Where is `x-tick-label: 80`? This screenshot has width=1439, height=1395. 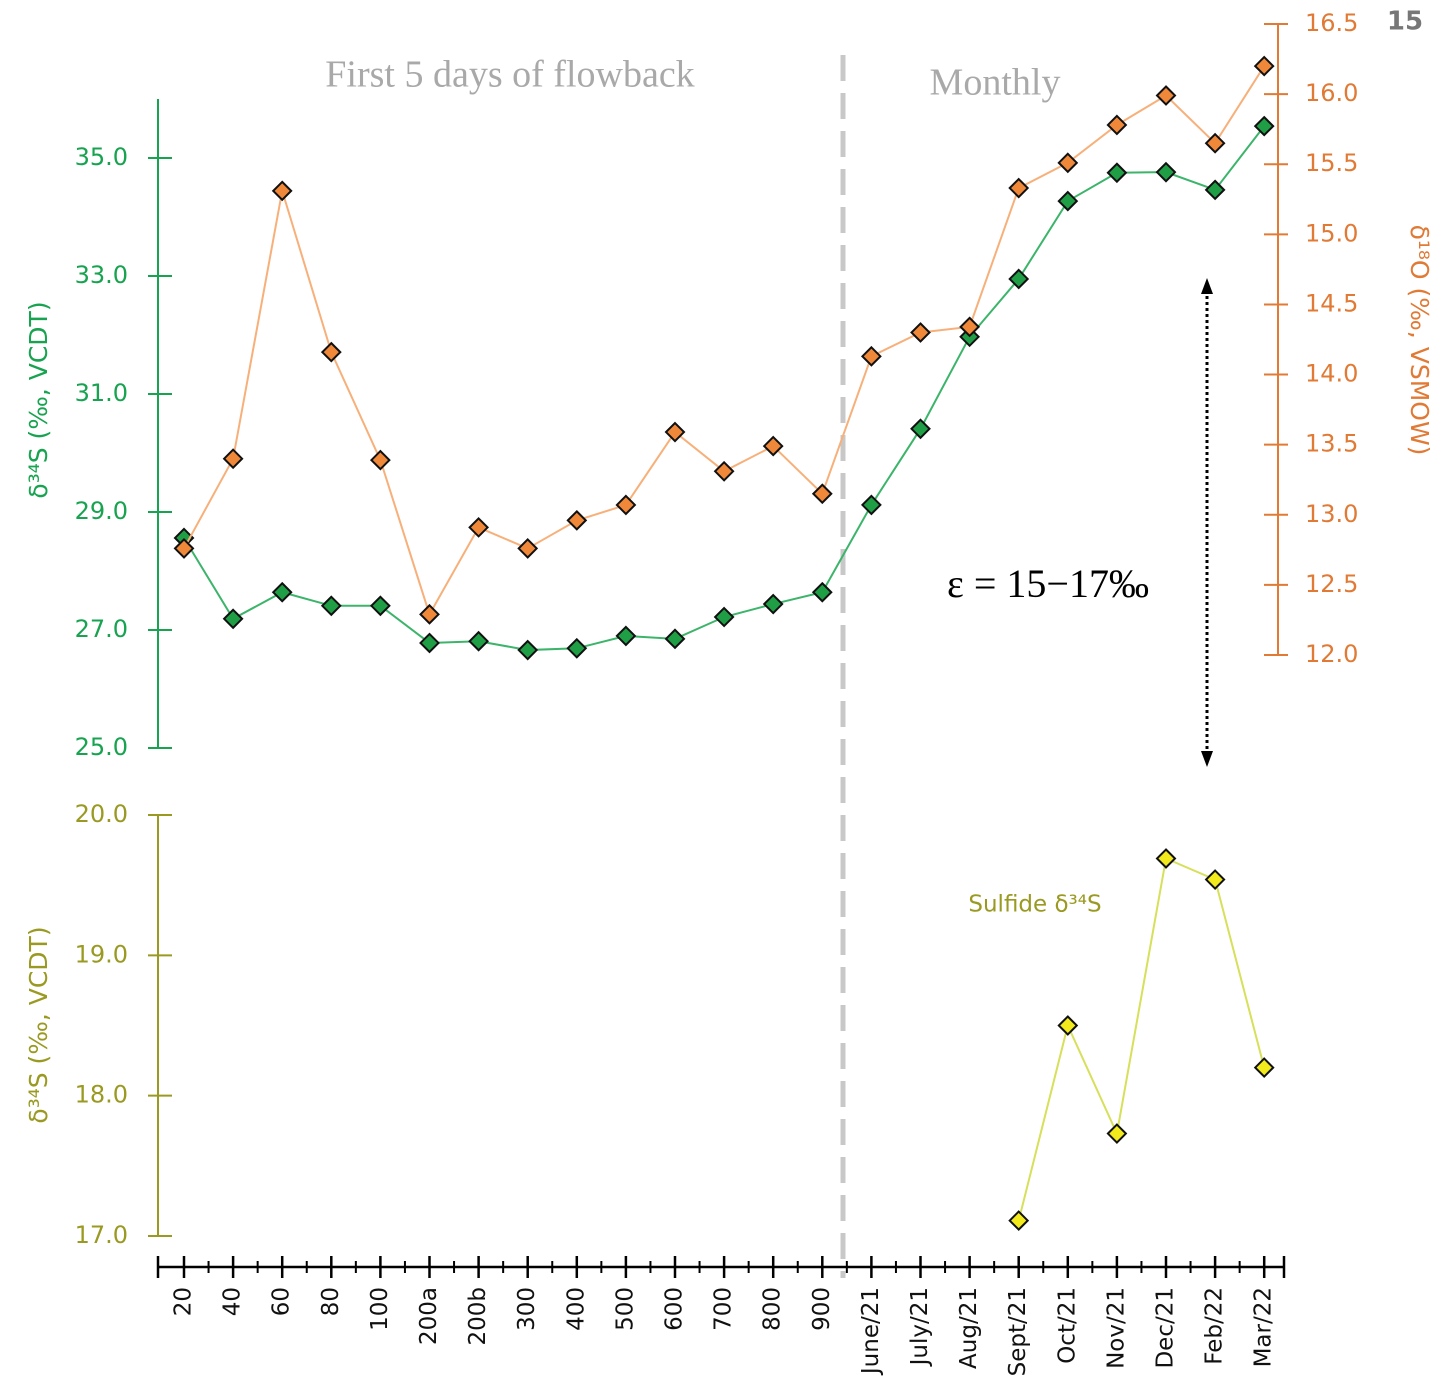
x-tick-label: 80 is located at coordinates (331, 1301).